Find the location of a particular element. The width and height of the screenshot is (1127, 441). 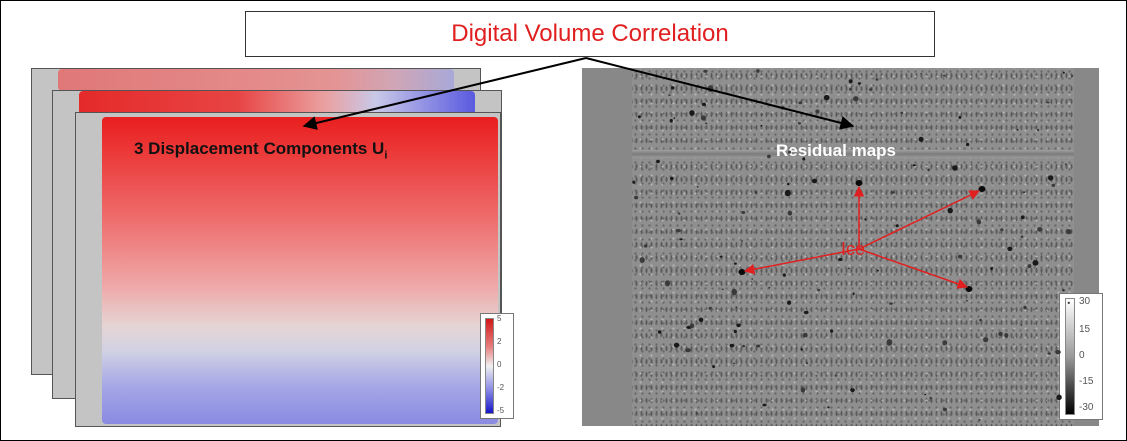

displacement-colorbar: 5 2 0 -2 -5 is located at coordinates (497, 366).